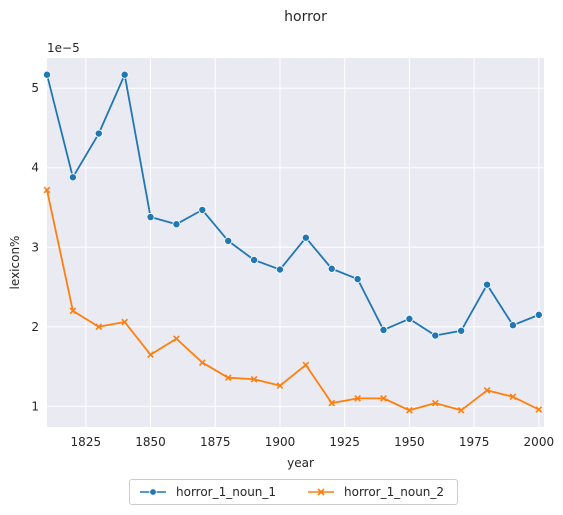 This screenshot has width=563, height=515. What do you see at coordinates (280, 442) in the screenshot?
I see `x-tick-label: 1900` at bounding box center [280, 442].